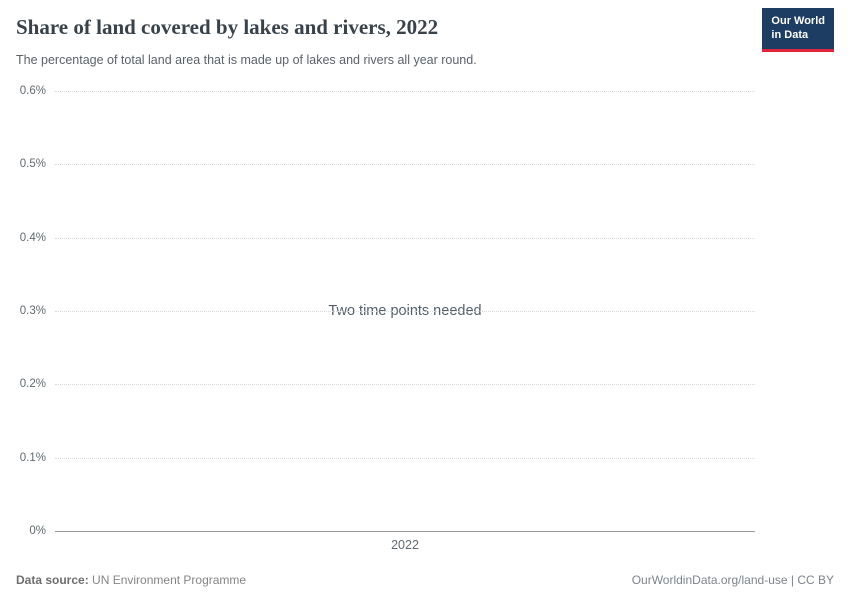  Describe the element at coordinates (790, 35) in the screenshot. I see `owid-logo-line2: in Data` at that location.